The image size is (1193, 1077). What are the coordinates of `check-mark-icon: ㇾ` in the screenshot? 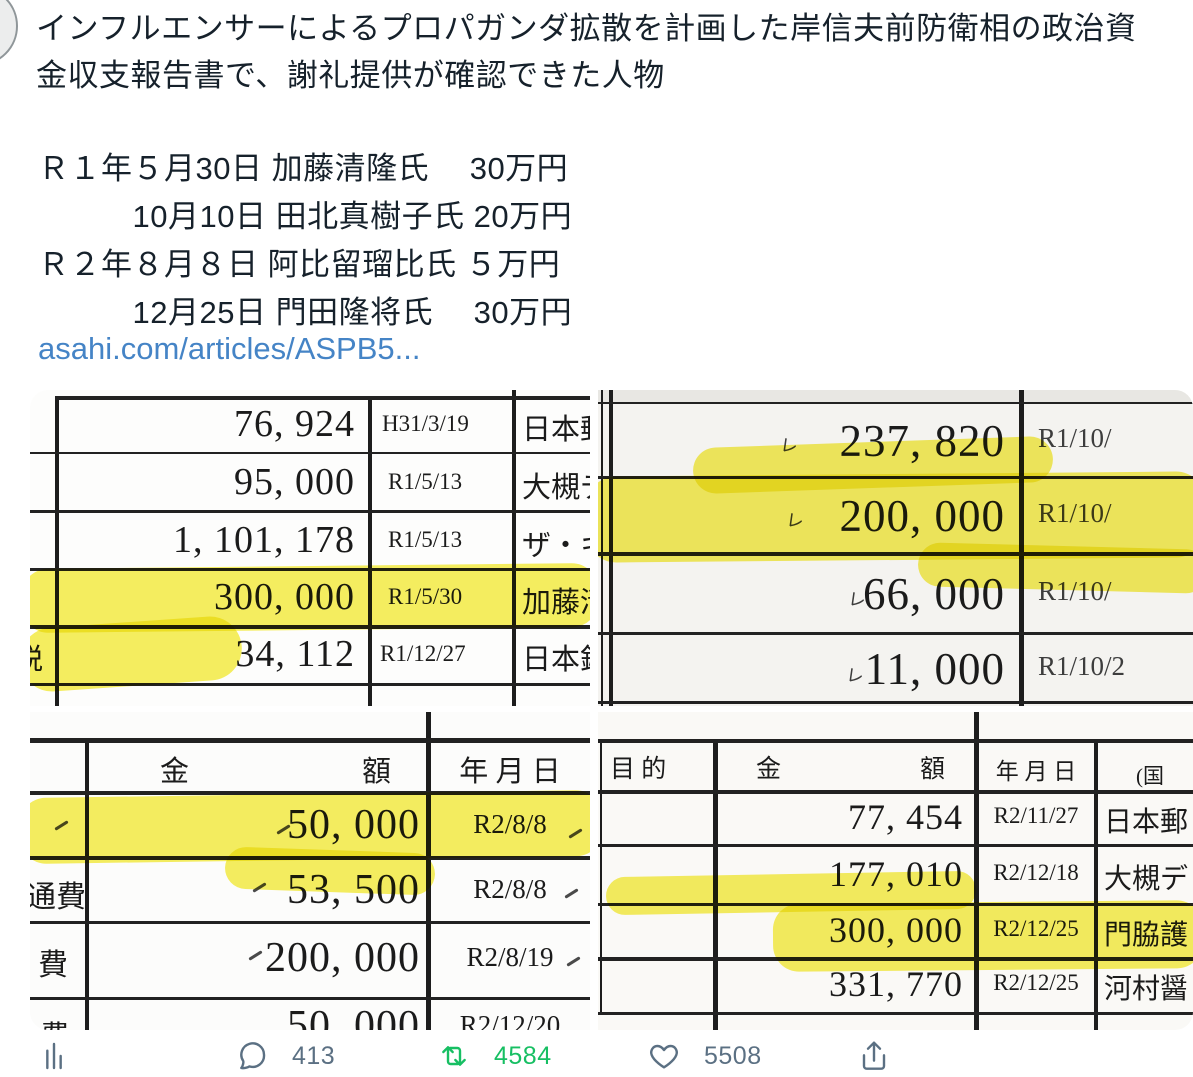 It's located at (854, 674).